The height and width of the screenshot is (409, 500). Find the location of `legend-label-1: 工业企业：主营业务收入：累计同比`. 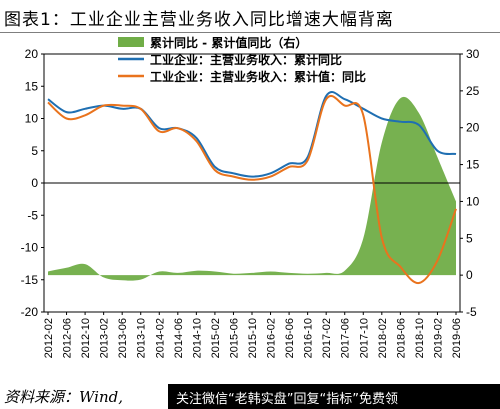

legend-label-1: 工业企业：主营业务收入：累计同比 is located at coordinates (246, 59).